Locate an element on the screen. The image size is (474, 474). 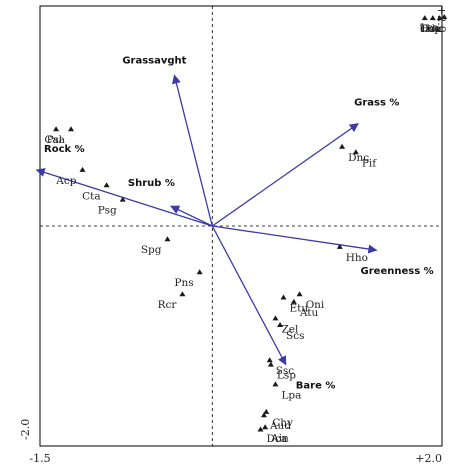
vector-grass is located at coordinates (285, 175).